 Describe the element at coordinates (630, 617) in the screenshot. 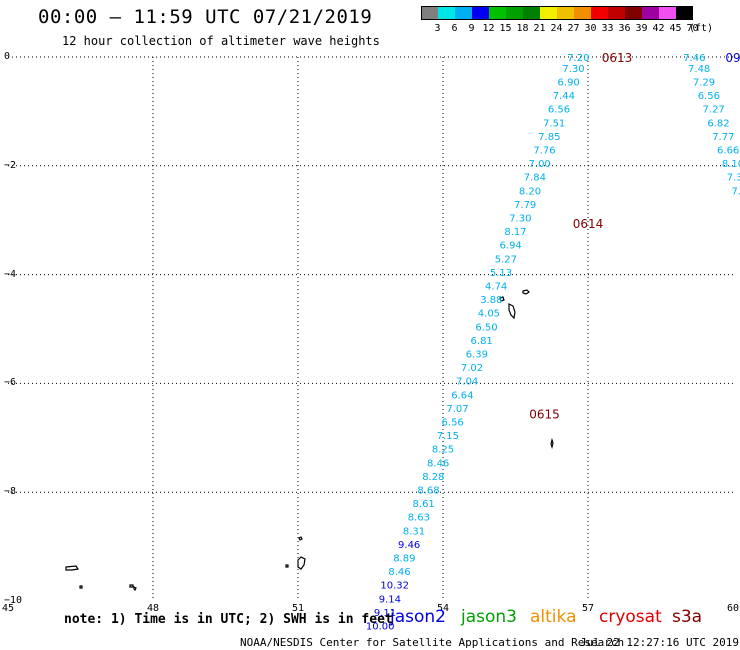

I see `satellite-name: cryosat` at that location.